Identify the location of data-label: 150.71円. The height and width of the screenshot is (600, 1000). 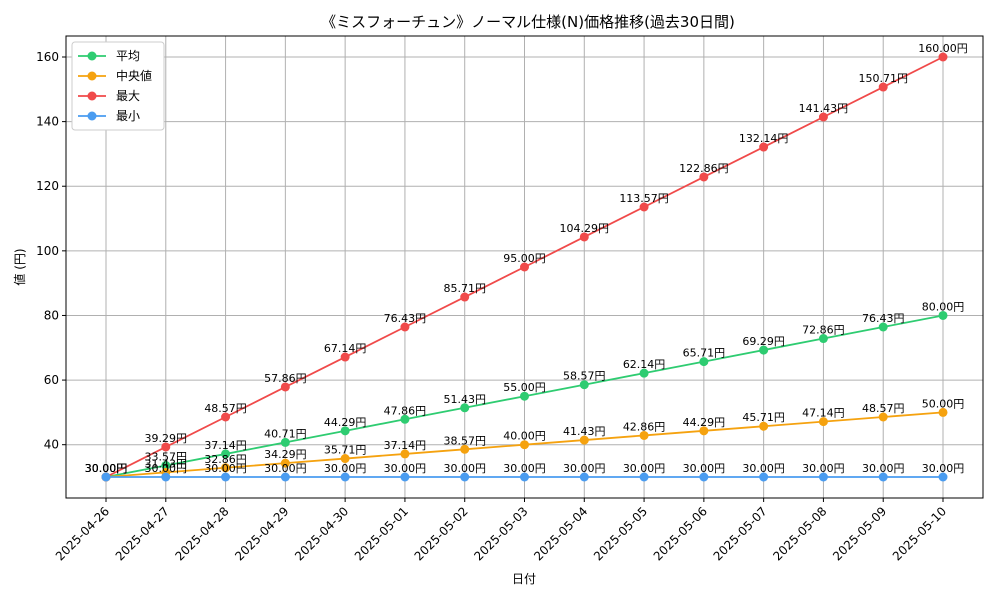
(883, 78).